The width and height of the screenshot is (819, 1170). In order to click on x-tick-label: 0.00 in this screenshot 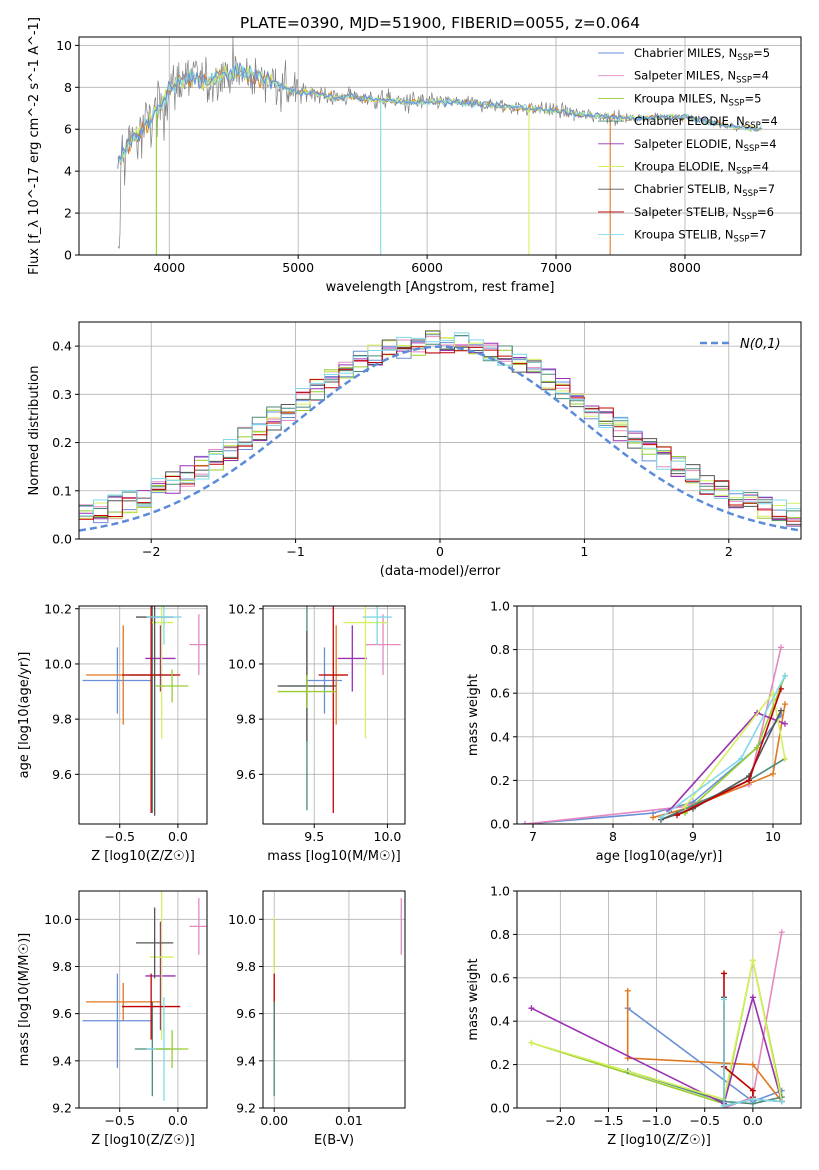, I will do `click(274, 1120)`.